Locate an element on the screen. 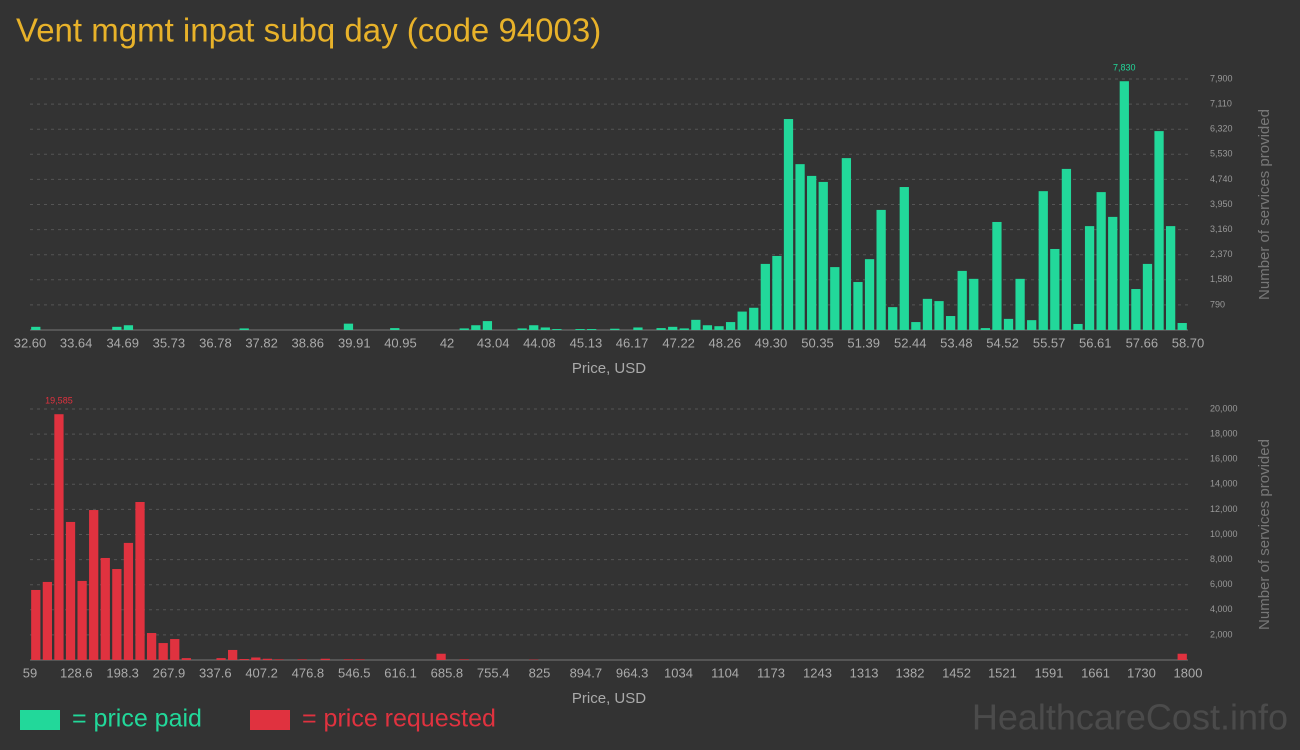  x-tick-label: 685.8 is located at coordinates (447, 672).